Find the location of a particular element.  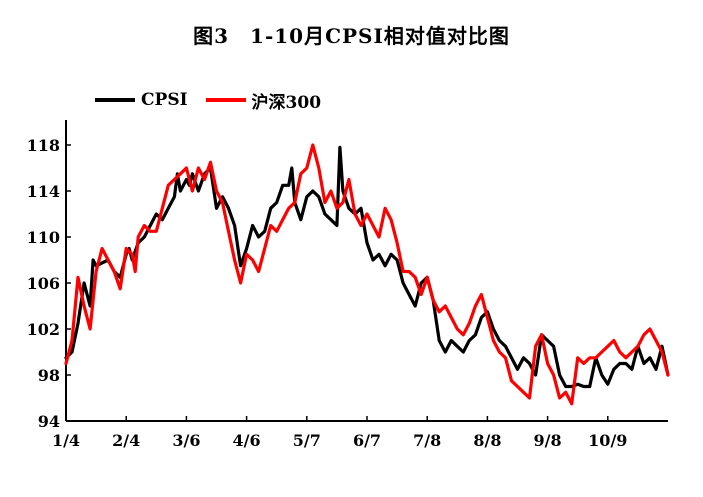

x-tick-label: 2/4 is located at coordinates (126, 440).